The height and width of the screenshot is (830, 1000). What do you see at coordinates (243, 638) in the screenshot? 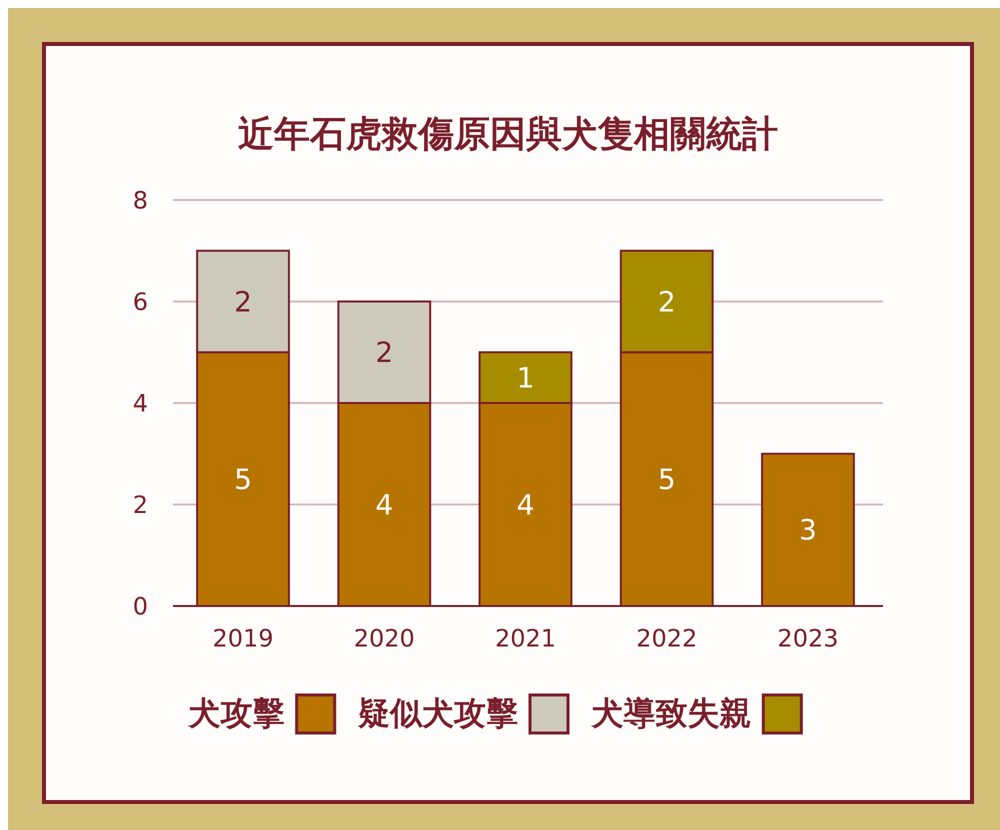
I see `x-tick-label: 2019` at bounding box center [243, 638].